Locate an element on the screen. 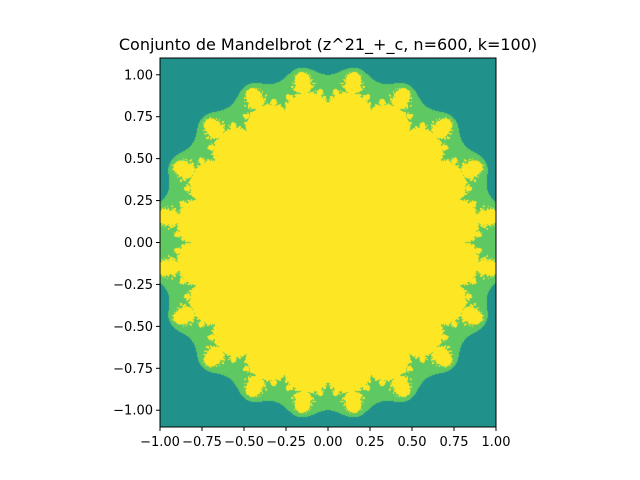 The image size is (640, 480). y-tick-label: −1.00 is located at coordinates (133, 411).